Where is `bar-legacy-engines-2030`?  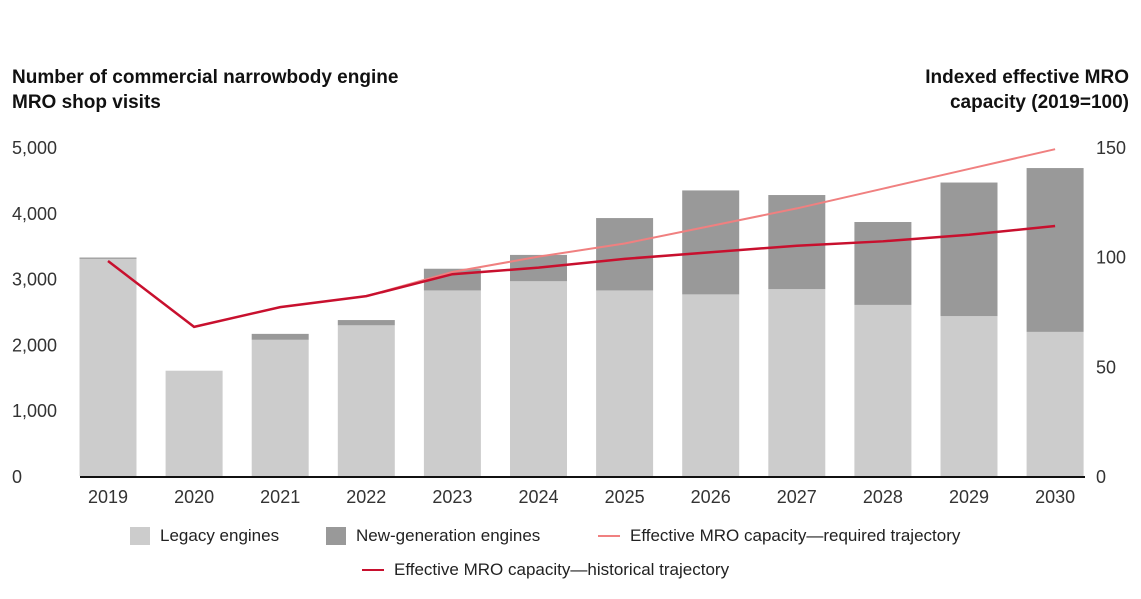
bar-legacy-engines-2030 is located at coordinates (1055, 403).